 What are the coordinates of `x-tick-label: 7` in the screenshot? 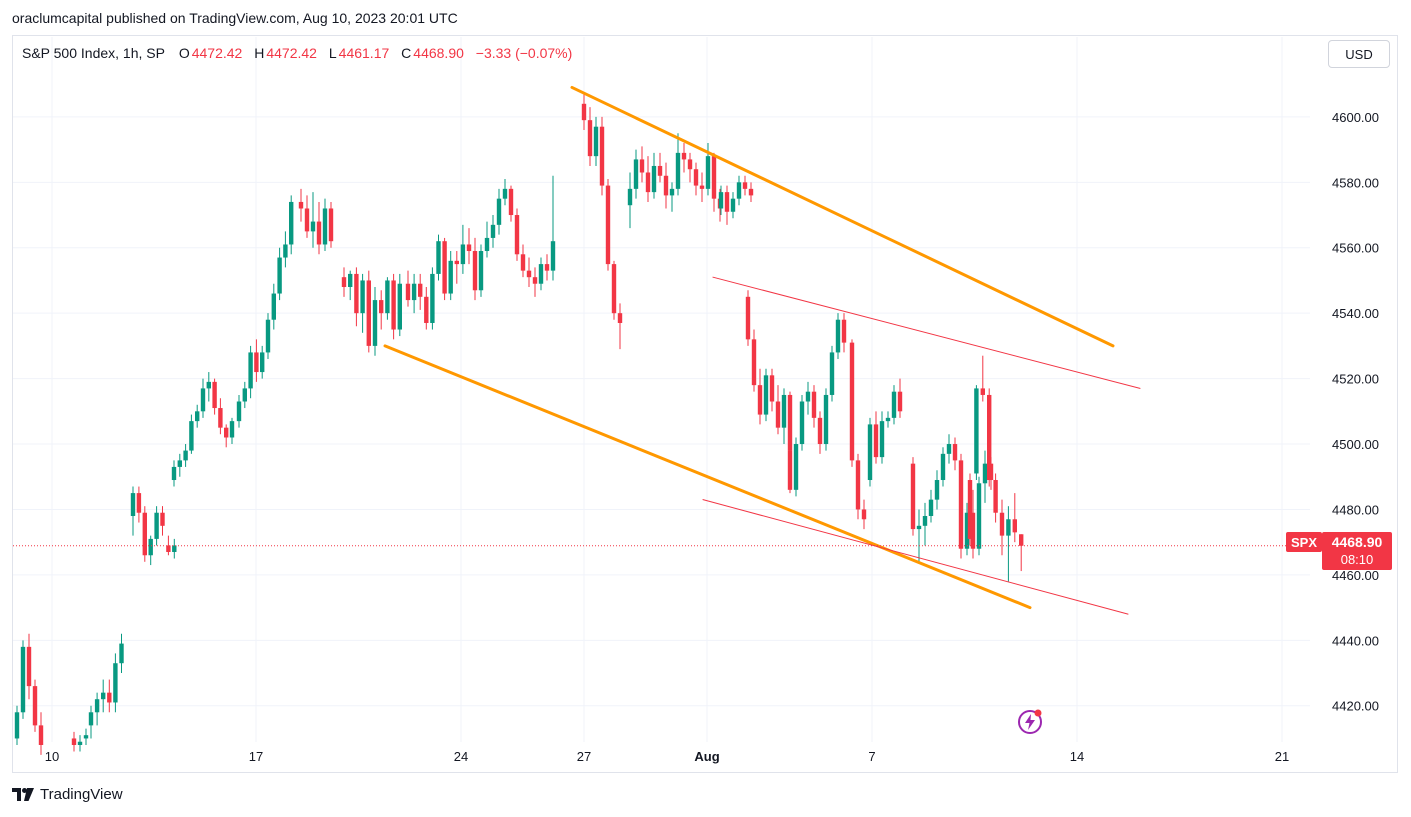 It's located at (871, 756).